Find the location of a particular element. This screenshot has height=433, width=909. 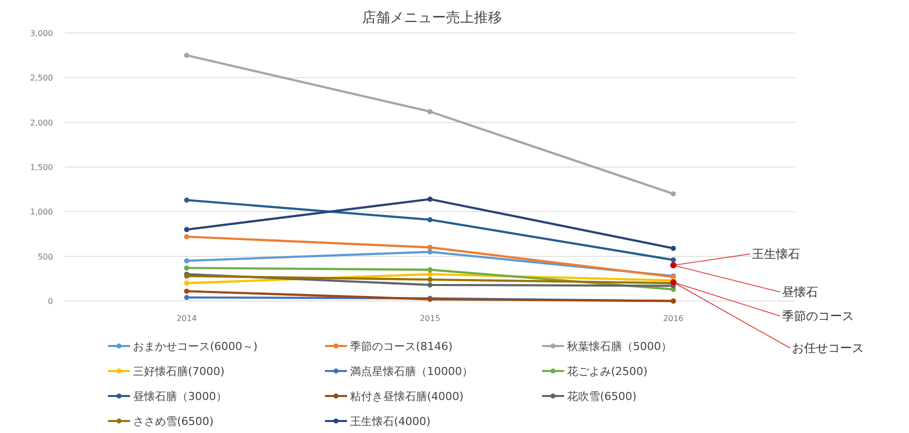

x-tick-label: 2016 is located at coordinates (673, 318).